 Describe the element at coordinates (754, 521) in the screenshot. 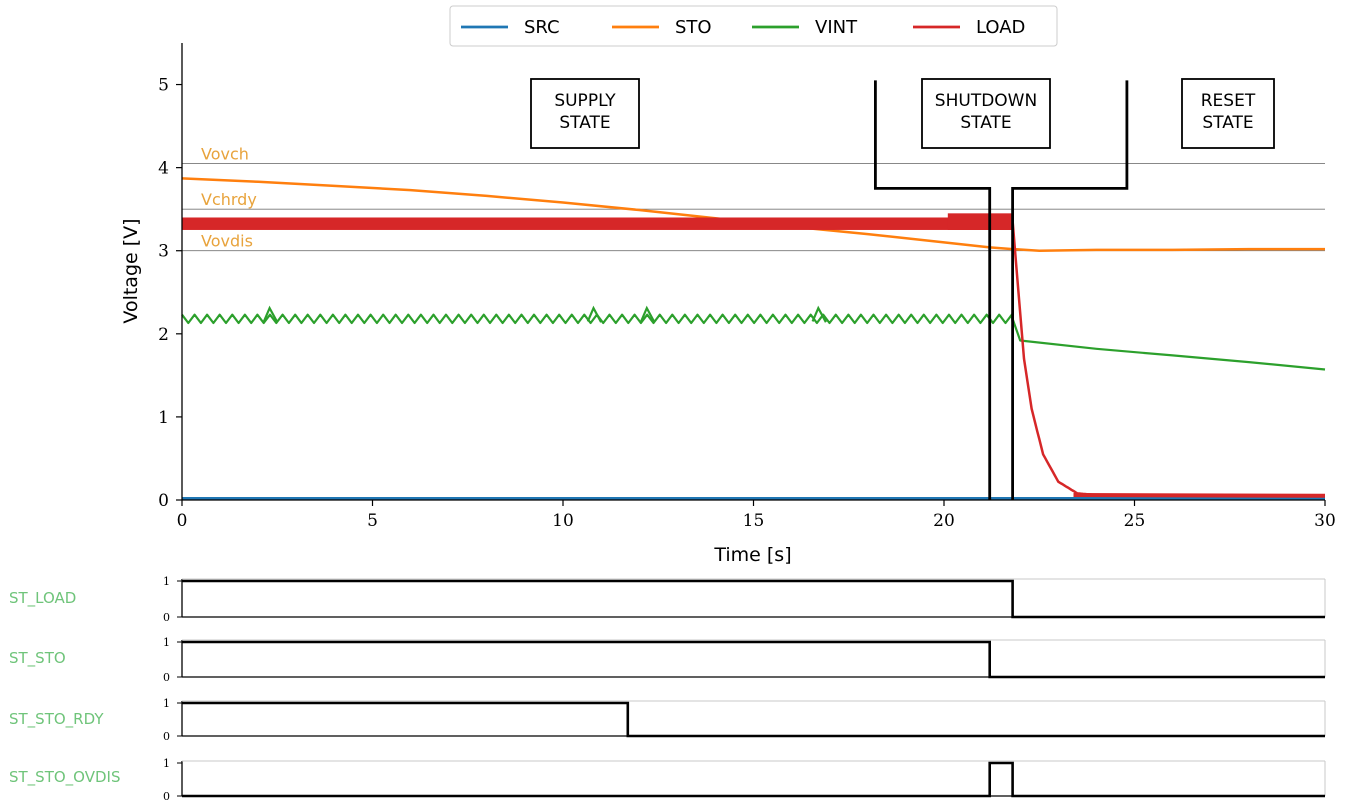

I see `x-tick-label: 15` at that location.